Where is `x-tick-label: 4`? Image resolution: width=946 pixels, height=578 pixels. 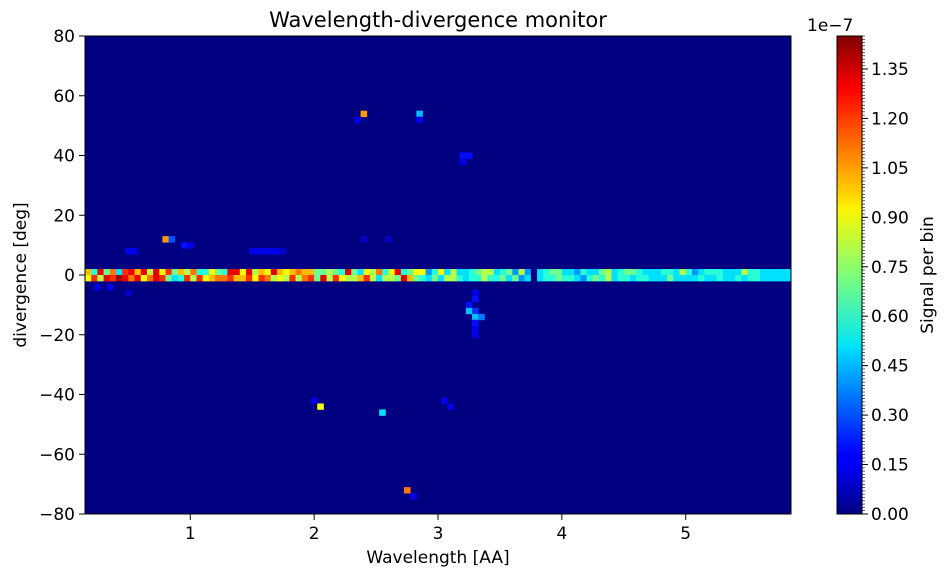 x-tick-label: 4 is located at coordinates (561, 534).